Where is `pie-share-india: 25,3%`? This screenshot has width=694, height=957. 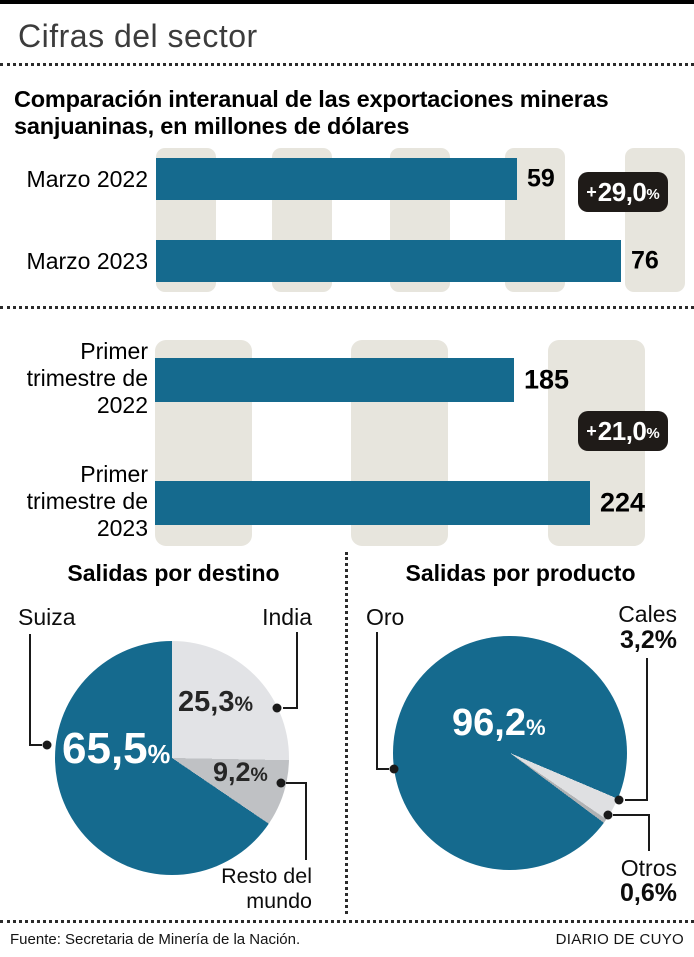 pie-share-india: 25,3% is located at coordinates (215, 702).